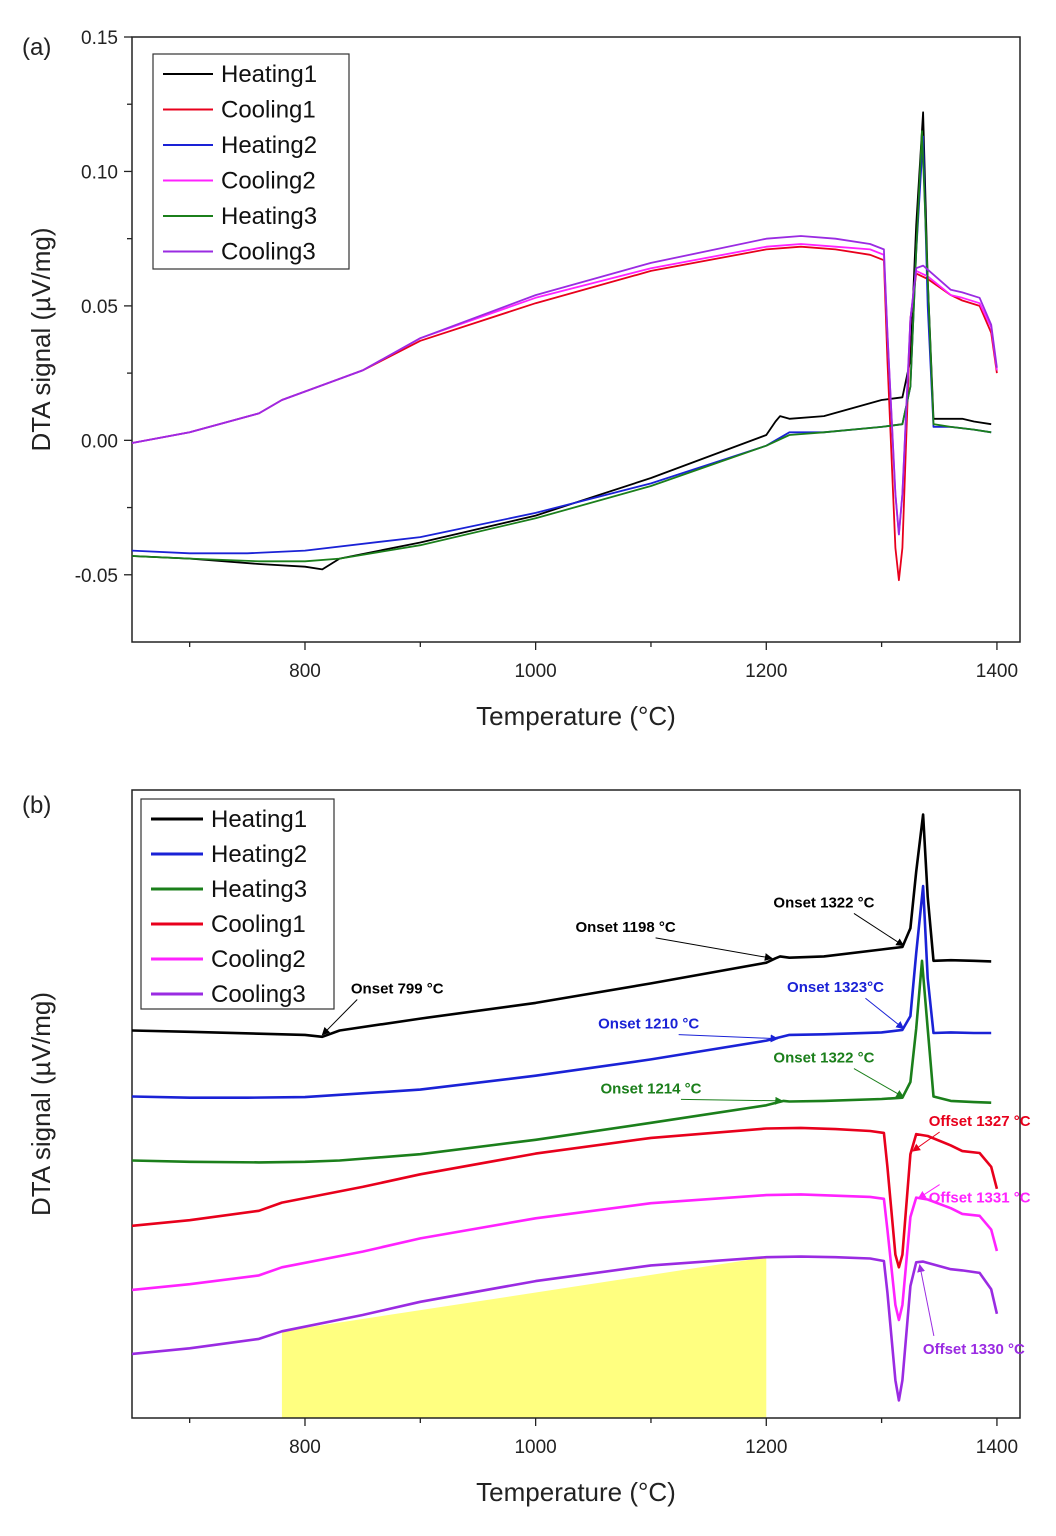 This screenshot has width=1056, height=1536. I want to click on annotation-label: Onset 1198 °C, so click(625, 927).